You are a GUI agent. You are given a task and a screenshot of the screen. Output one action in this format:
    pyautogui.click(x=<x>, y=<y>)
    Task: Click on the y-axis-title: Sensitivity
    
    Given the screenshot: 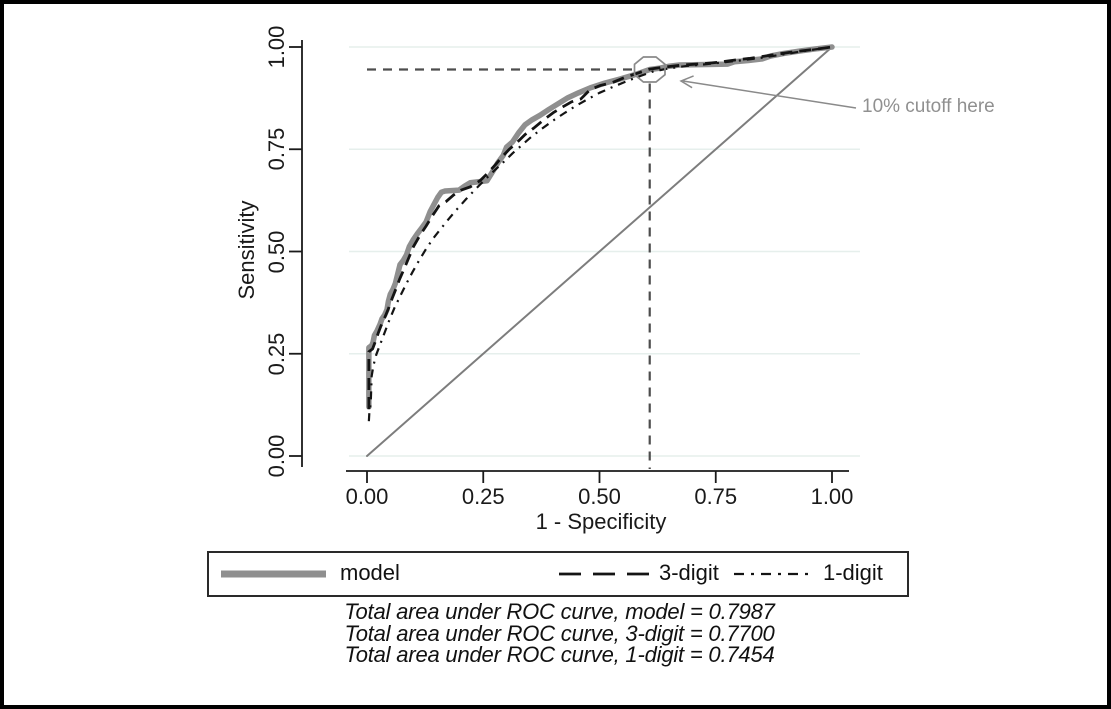 What is the action you would take?
    pyautogui.click(x=246, y=250)
    